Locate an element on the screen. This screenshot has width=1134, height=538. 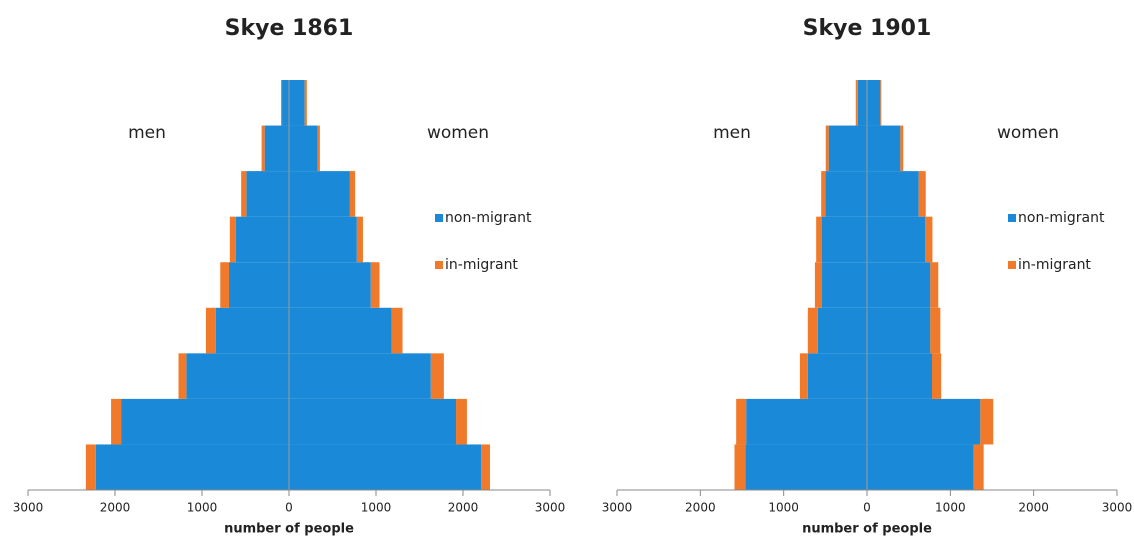
annotation: men is located at coordinates (147, 133).